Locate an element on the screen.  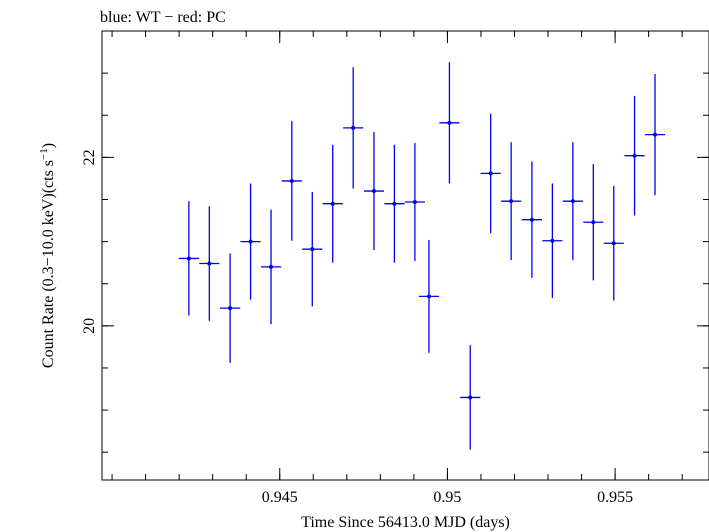
x-tick-label: 0.945 is located at coordinates (280, 497).